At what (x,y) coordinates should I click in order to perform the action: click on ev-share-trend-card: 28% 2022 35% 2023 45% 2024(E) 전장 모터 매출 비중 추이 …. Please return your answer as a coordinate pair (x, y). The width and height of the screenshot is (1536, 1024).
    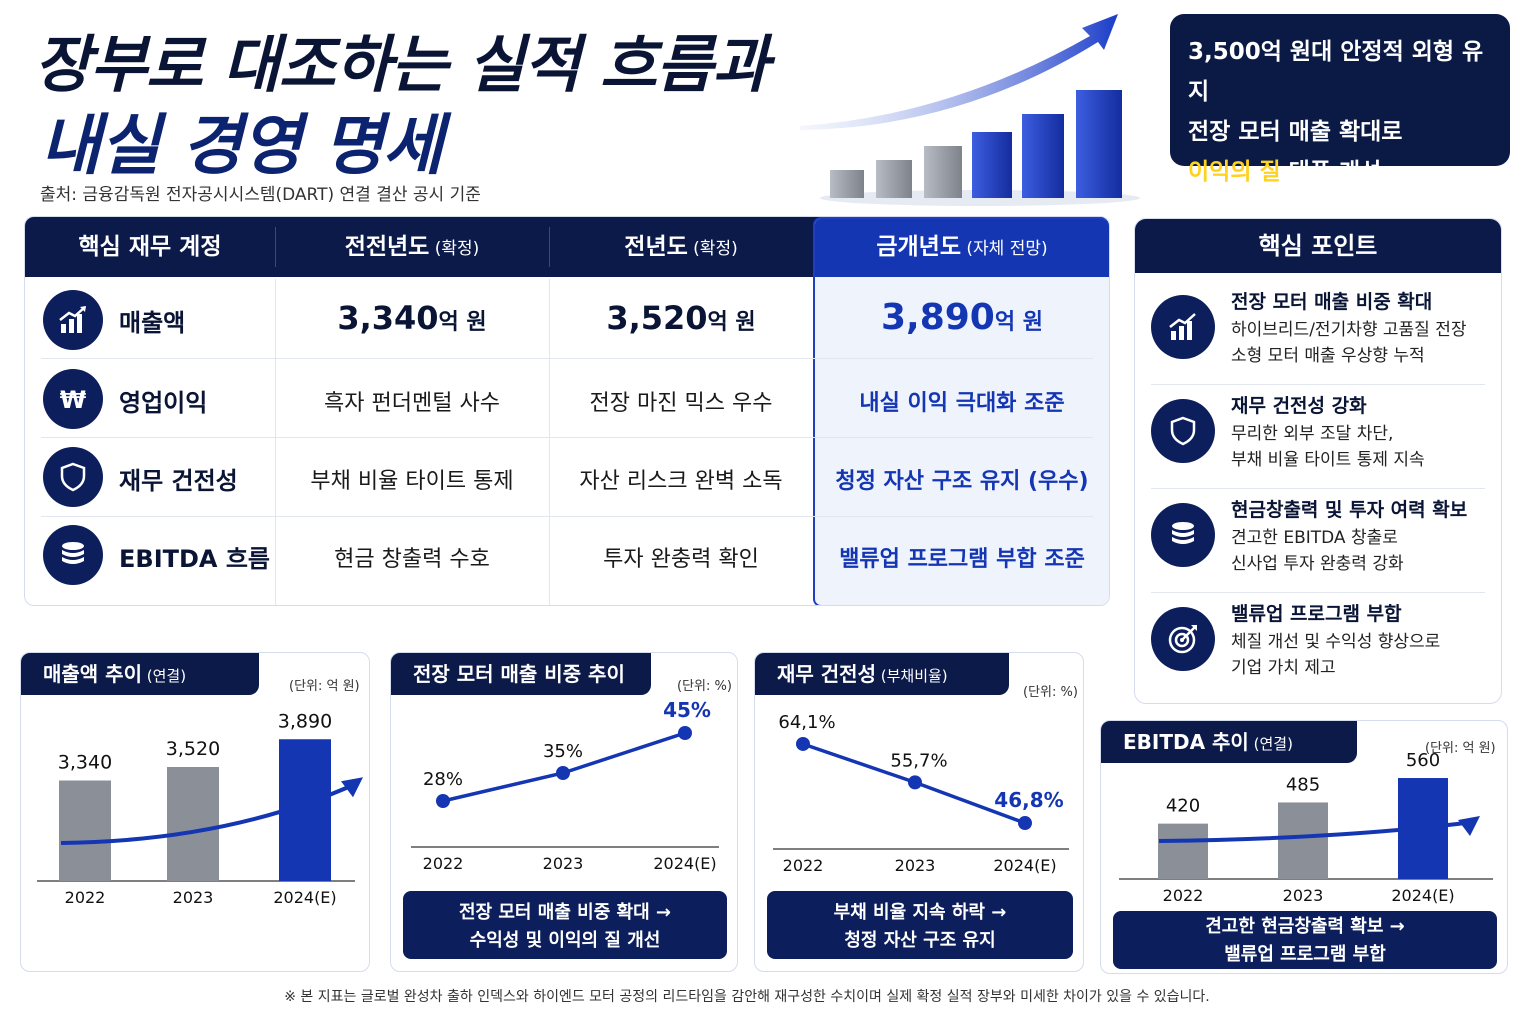
    Looking at the image, I should click on (564, 812).